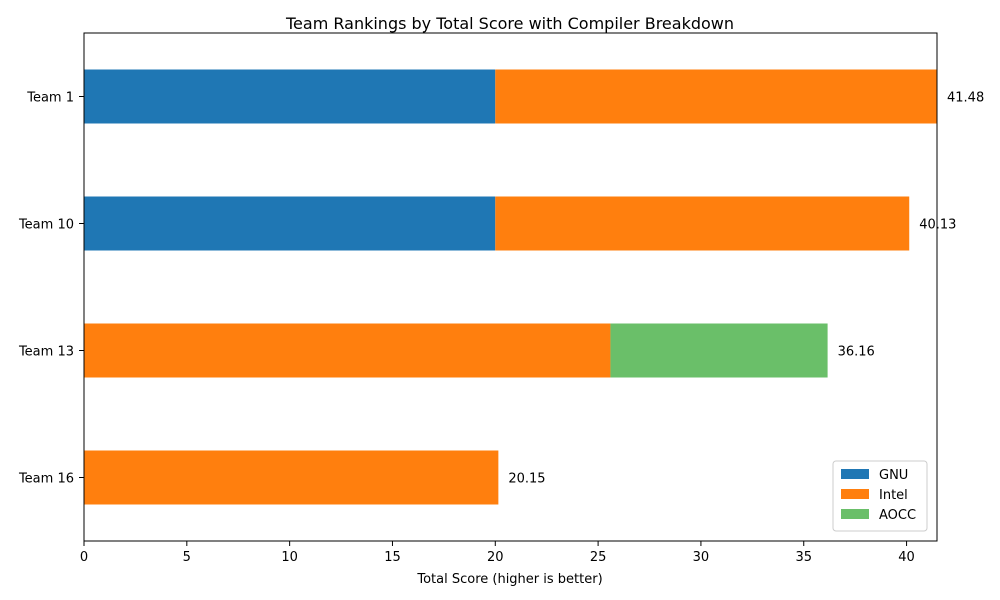 This screenshot has height=600, width=1000. I want to click on y-tick-label: Team 10, so click(46, 225).